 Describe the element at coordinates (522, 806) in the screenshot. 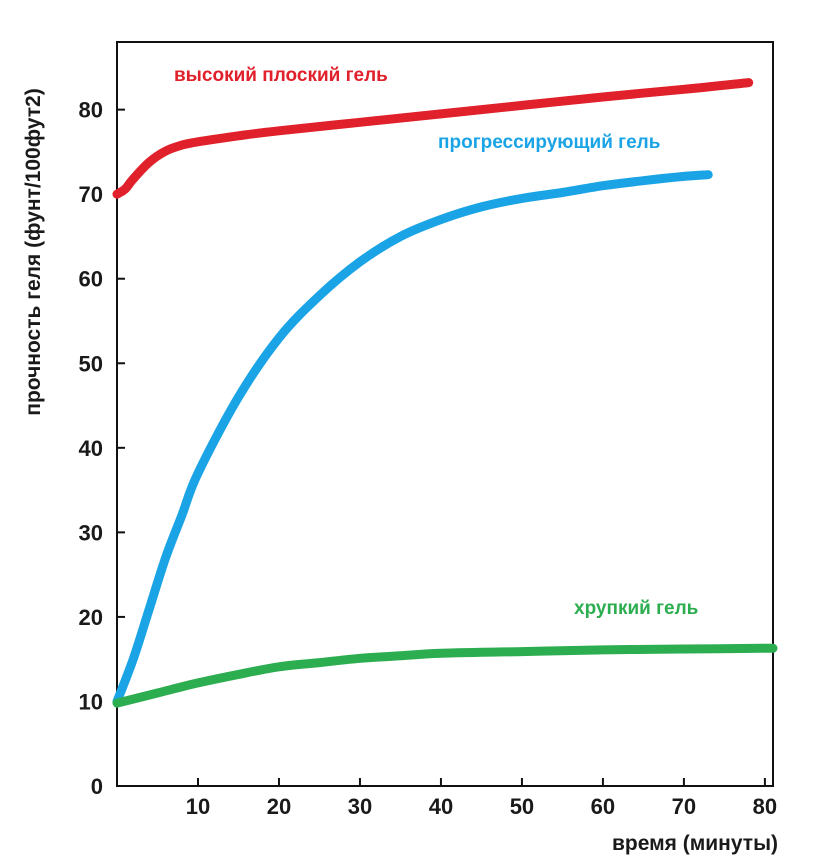

I see `x-tick-label: 50` at that location.